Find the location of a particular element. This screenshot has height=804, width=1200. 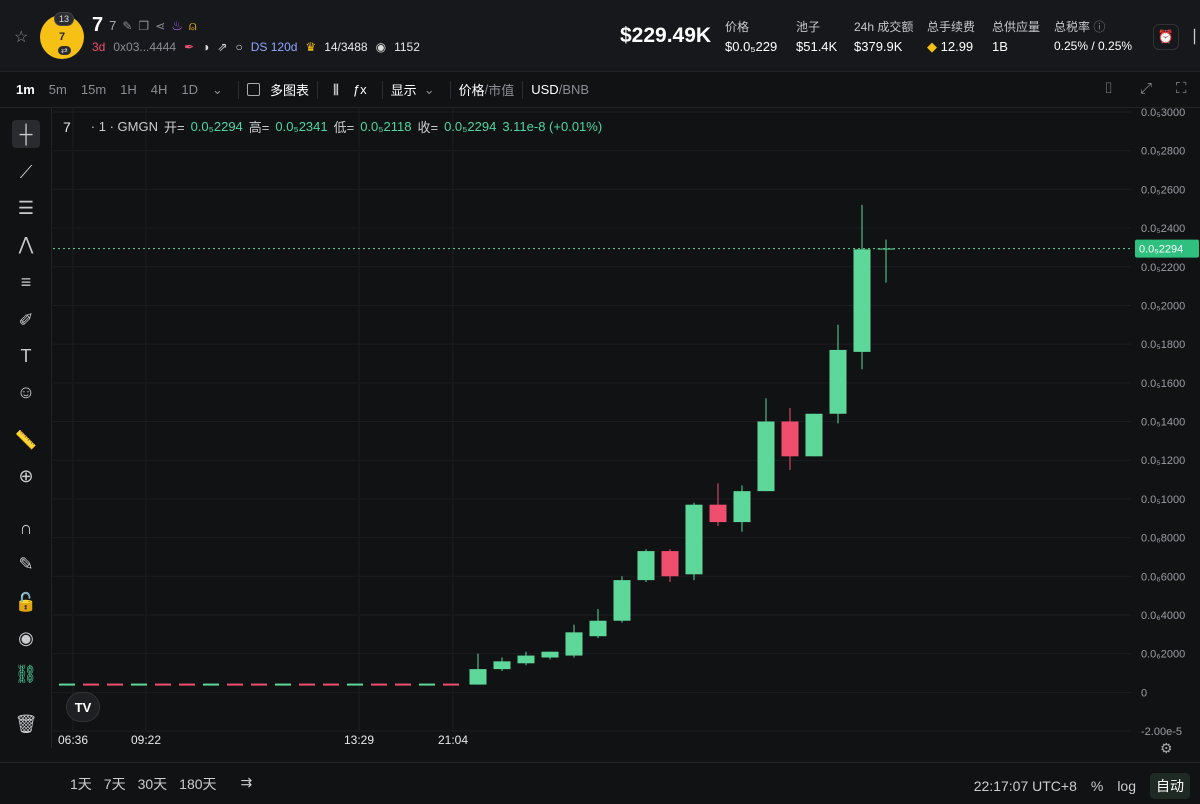

favorite-star-icon: ☆ is located at coordinates (21, 37).